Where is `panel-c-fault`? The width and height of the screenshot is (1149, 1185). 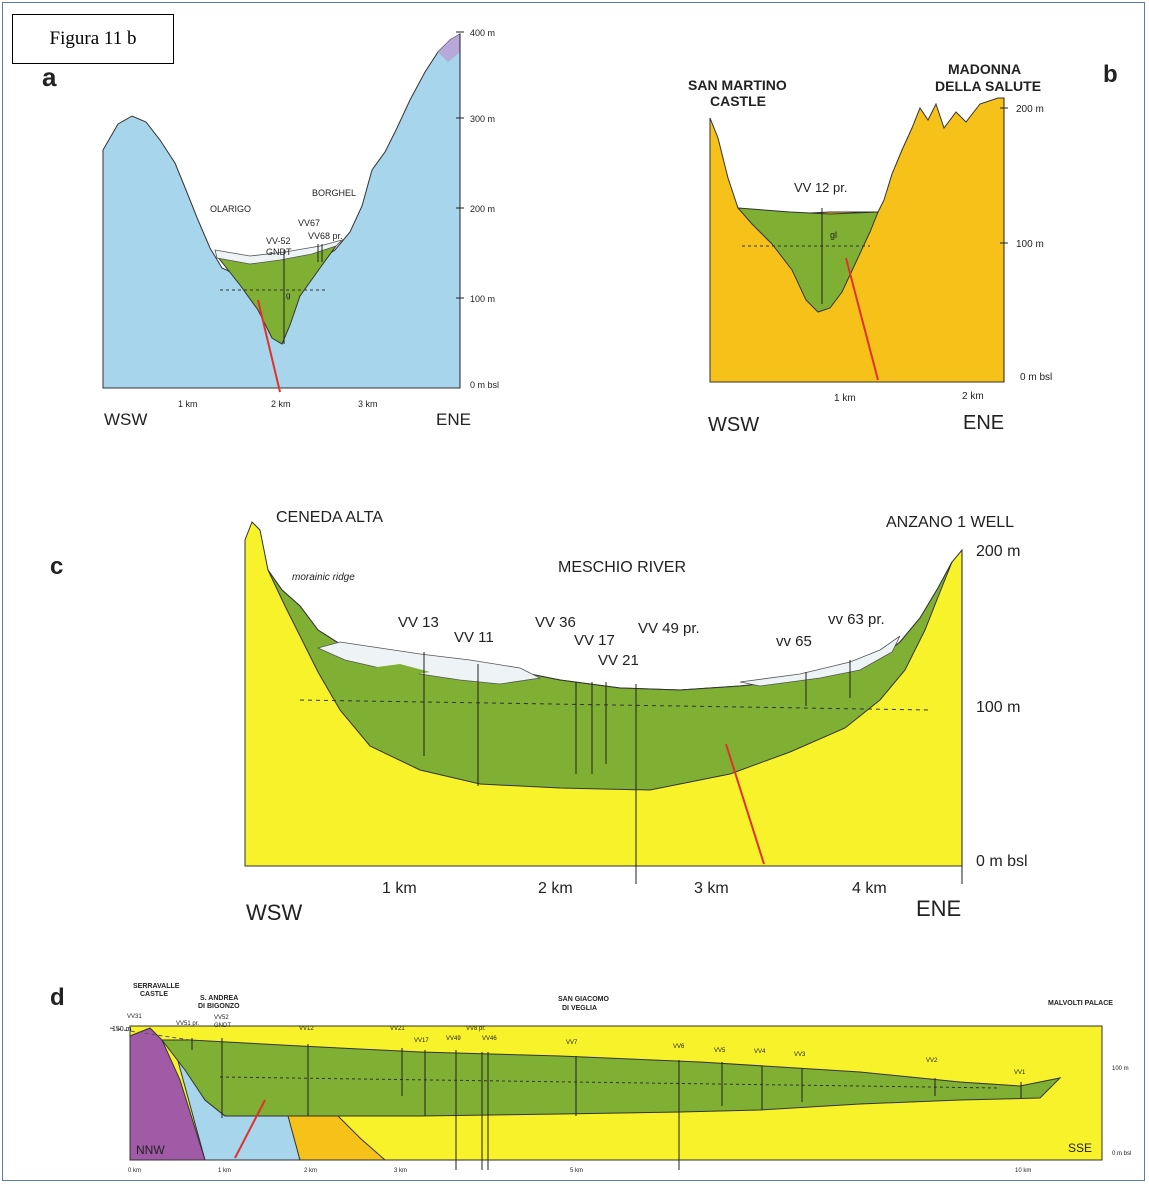 panel-c-fault is located at coordinates (745, 804).